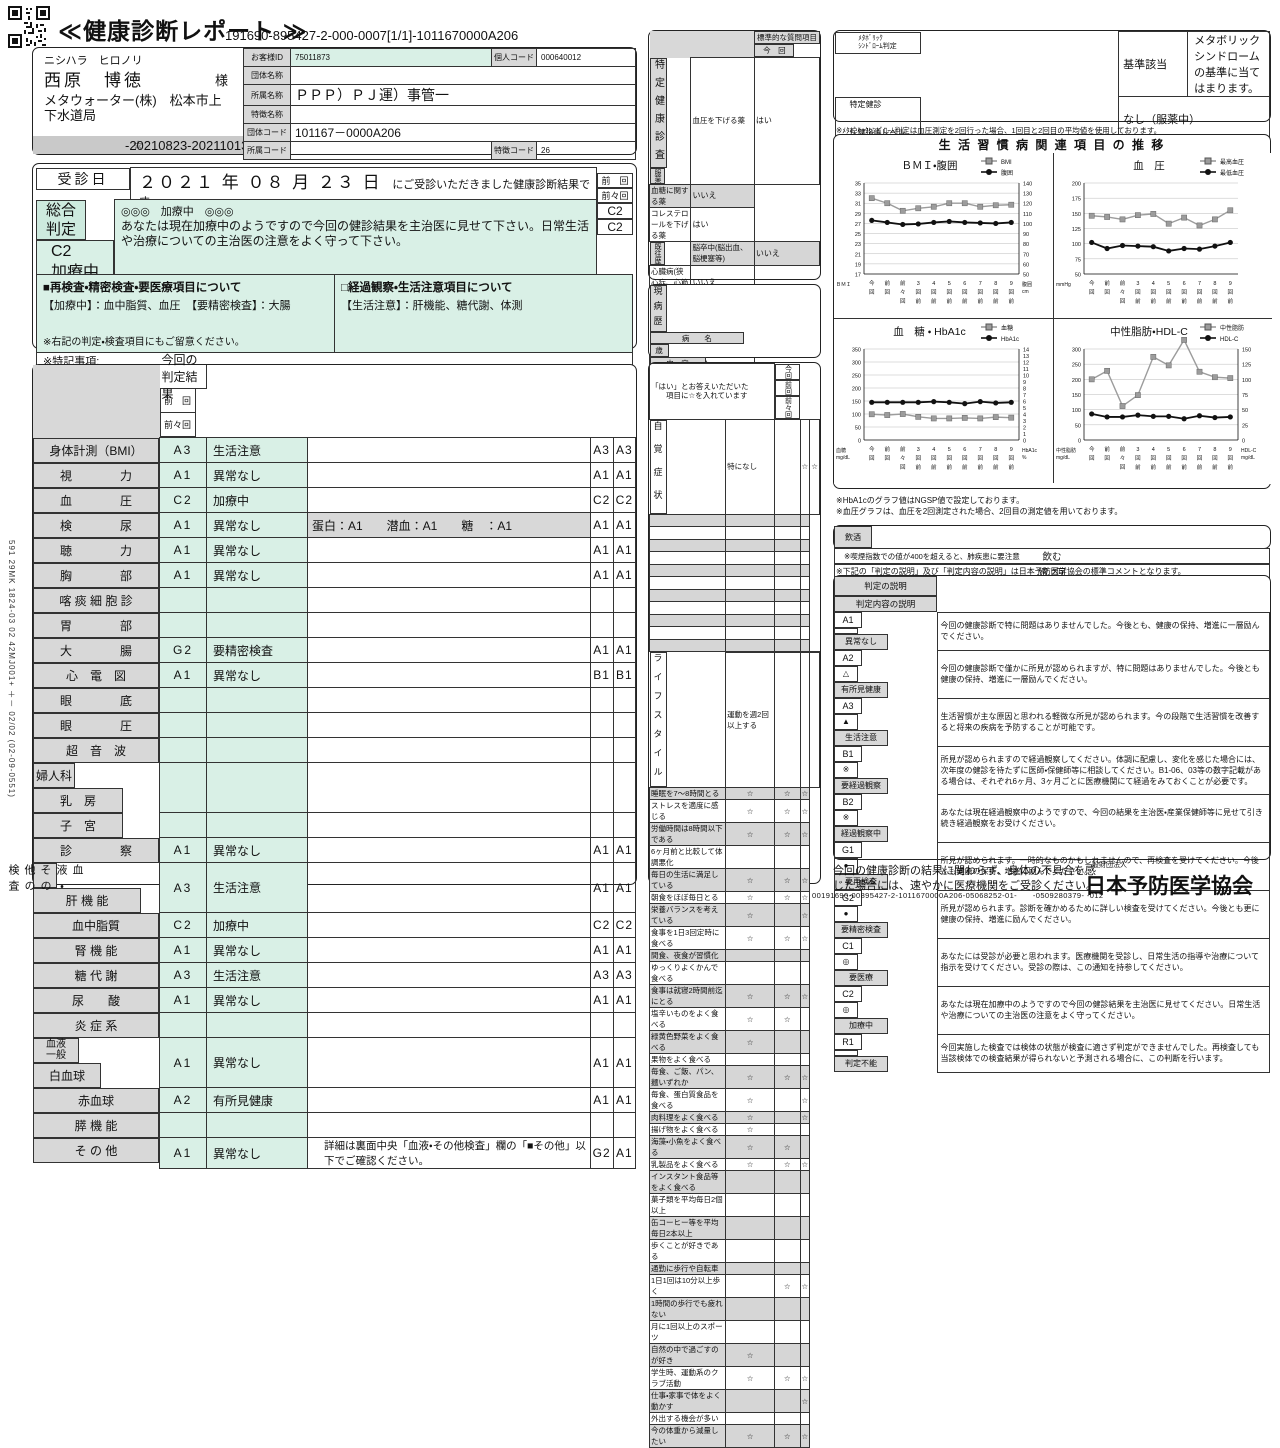 This screenshot has width=1280, height=1448. I want to click on table-row: 血糖に関する薬 いいえ, so click(734, 195).